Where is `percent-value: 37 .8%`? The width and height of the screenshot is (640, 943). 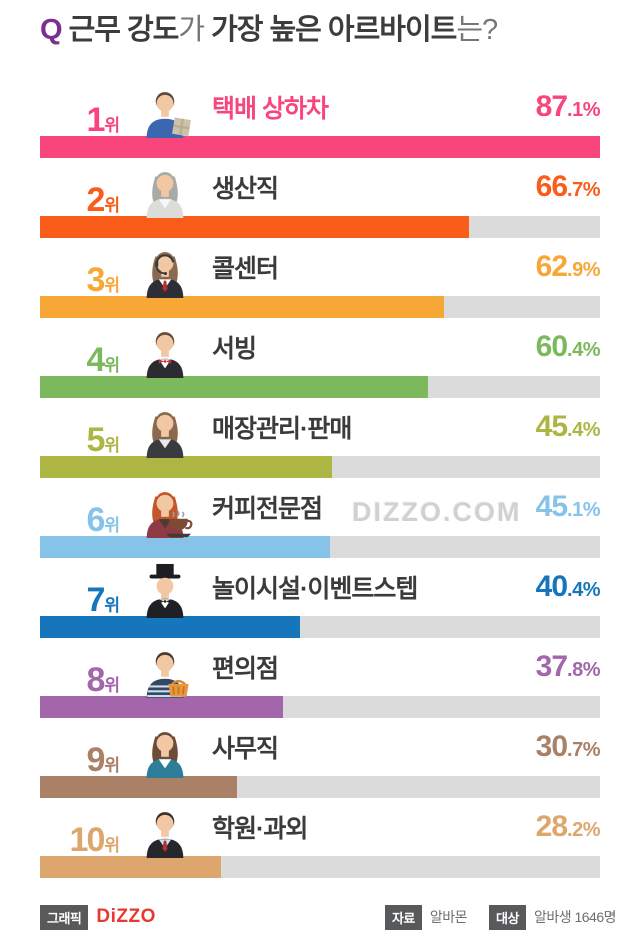
percent-value: 37 .8% is located at coordinates (568, 667).